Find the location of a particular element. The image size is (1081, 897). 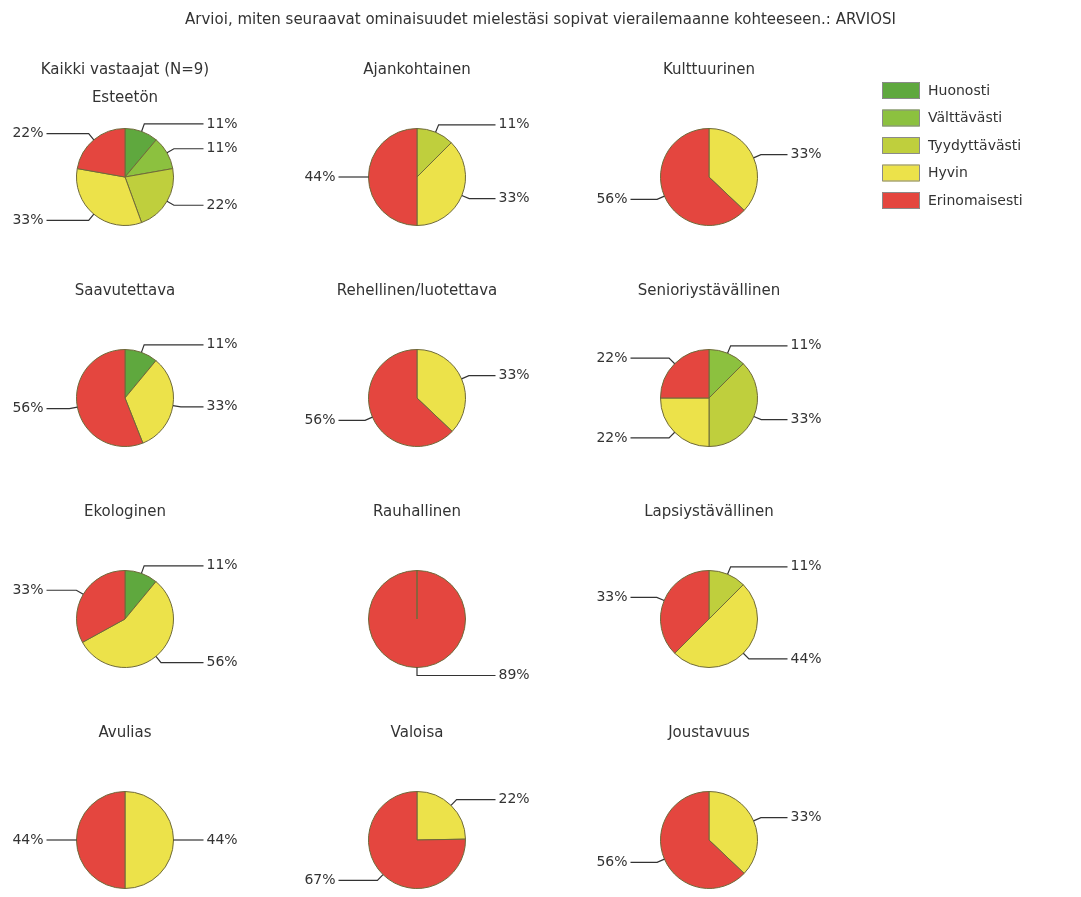

chart-title: Avulias is located at coordinates (125, 733).